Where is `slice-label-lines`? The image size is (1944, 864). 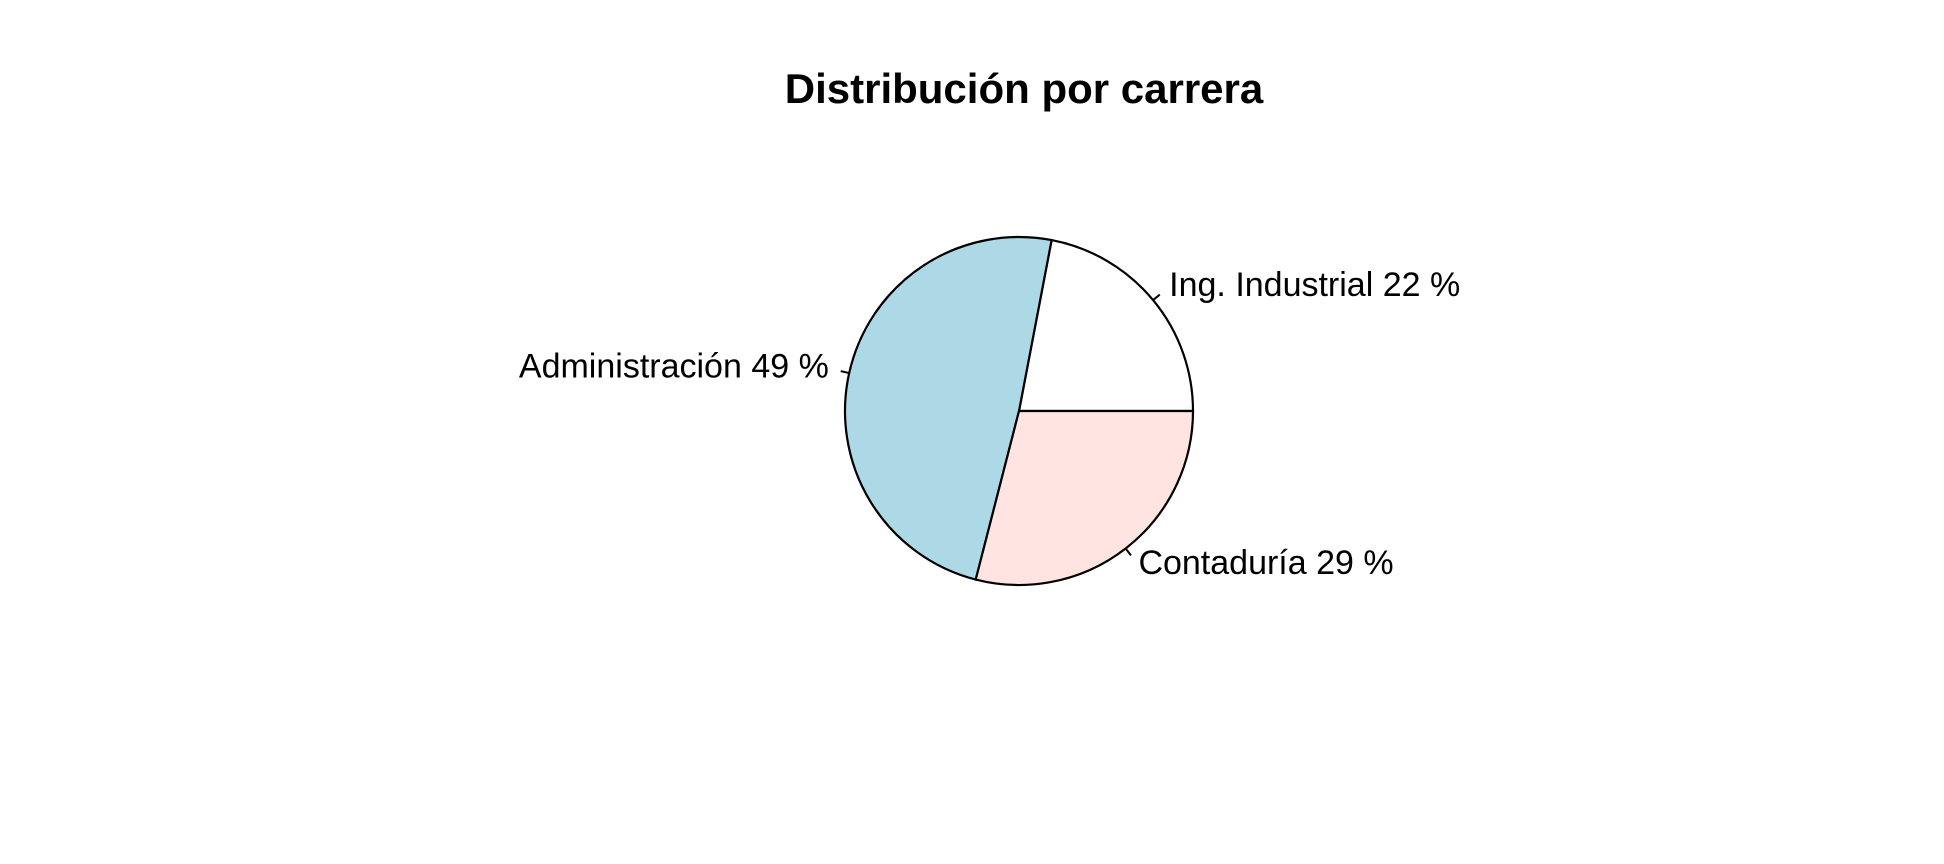
slice-label-lines is located at coordinates (1000, 424).